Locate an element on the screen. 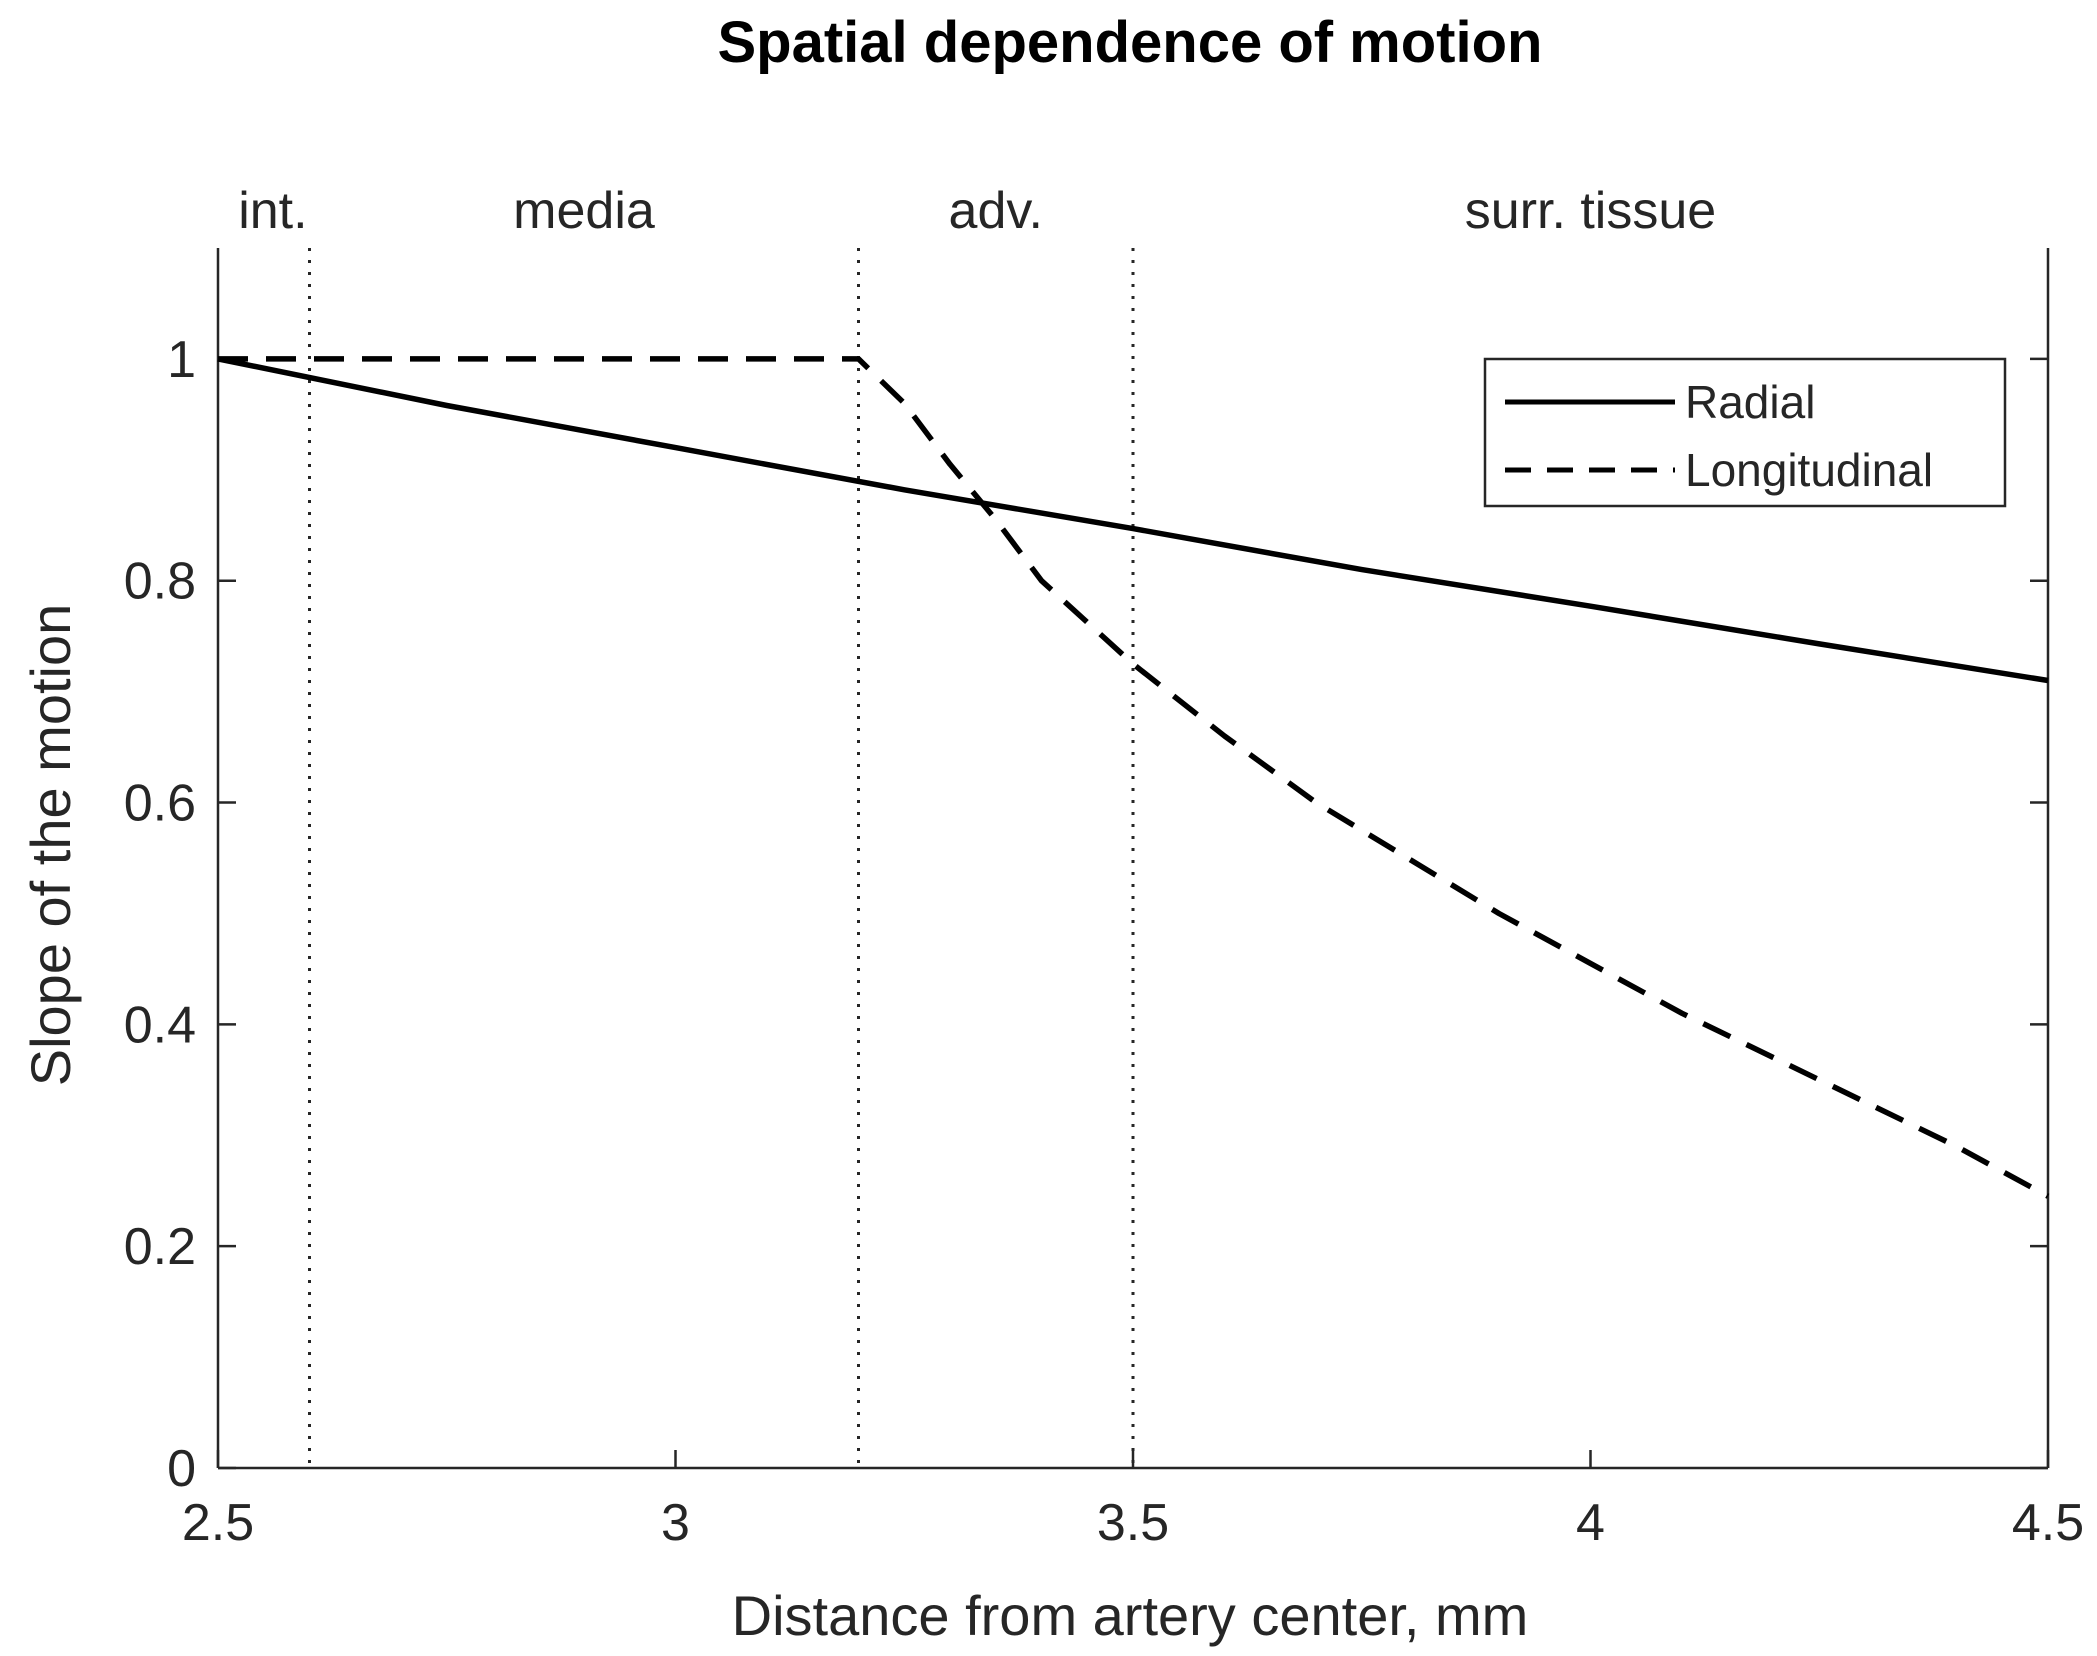  legend-box is located at coordinates (1745, 432).